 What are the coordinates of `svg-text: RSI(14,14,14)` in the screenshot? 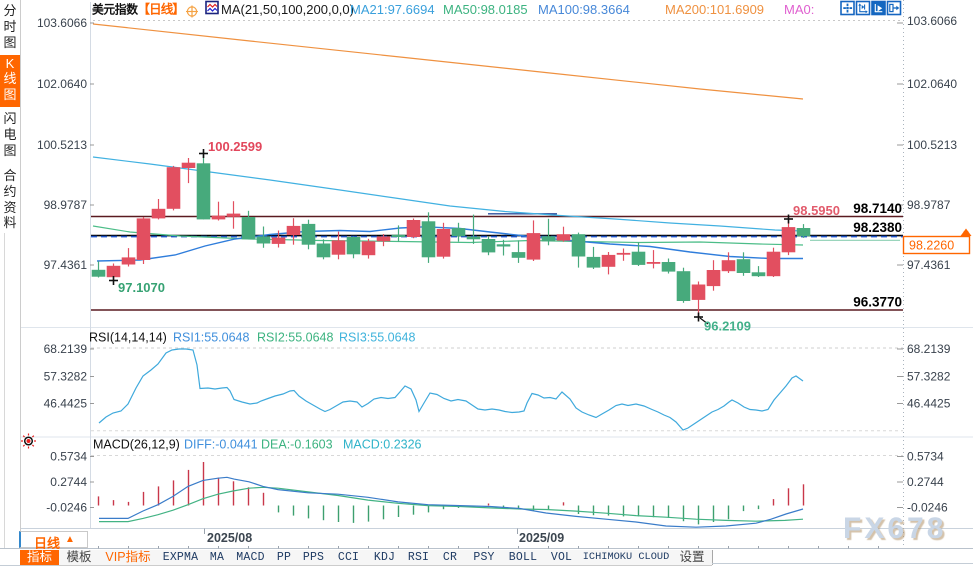 It's located at (128, 338).